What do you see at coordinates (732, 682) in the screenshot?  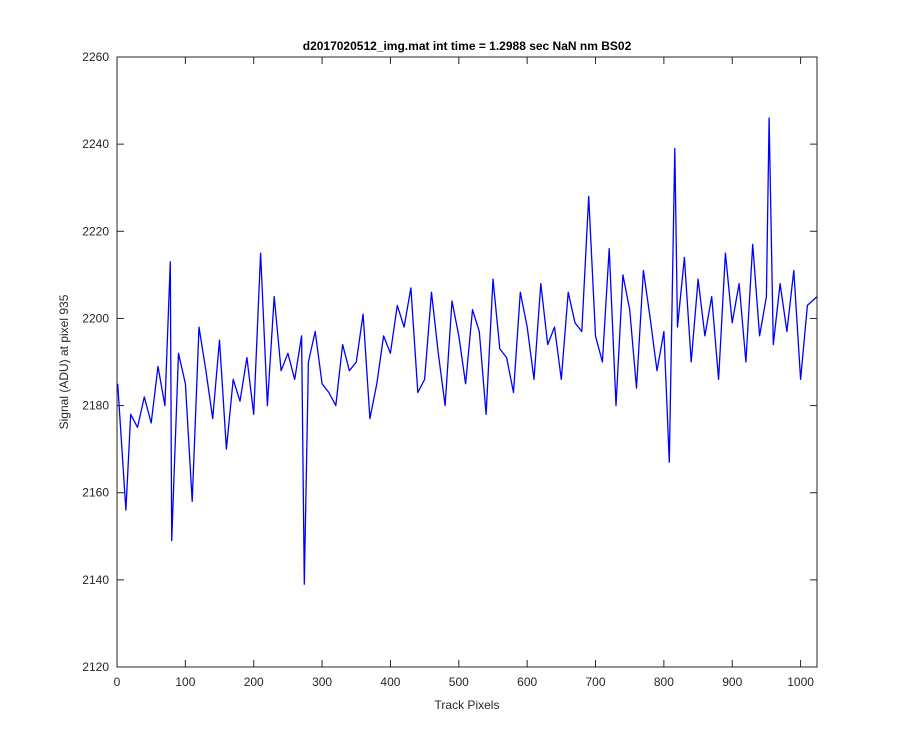 I see `x-tick-label: 900` at bounding box center [732, 682].